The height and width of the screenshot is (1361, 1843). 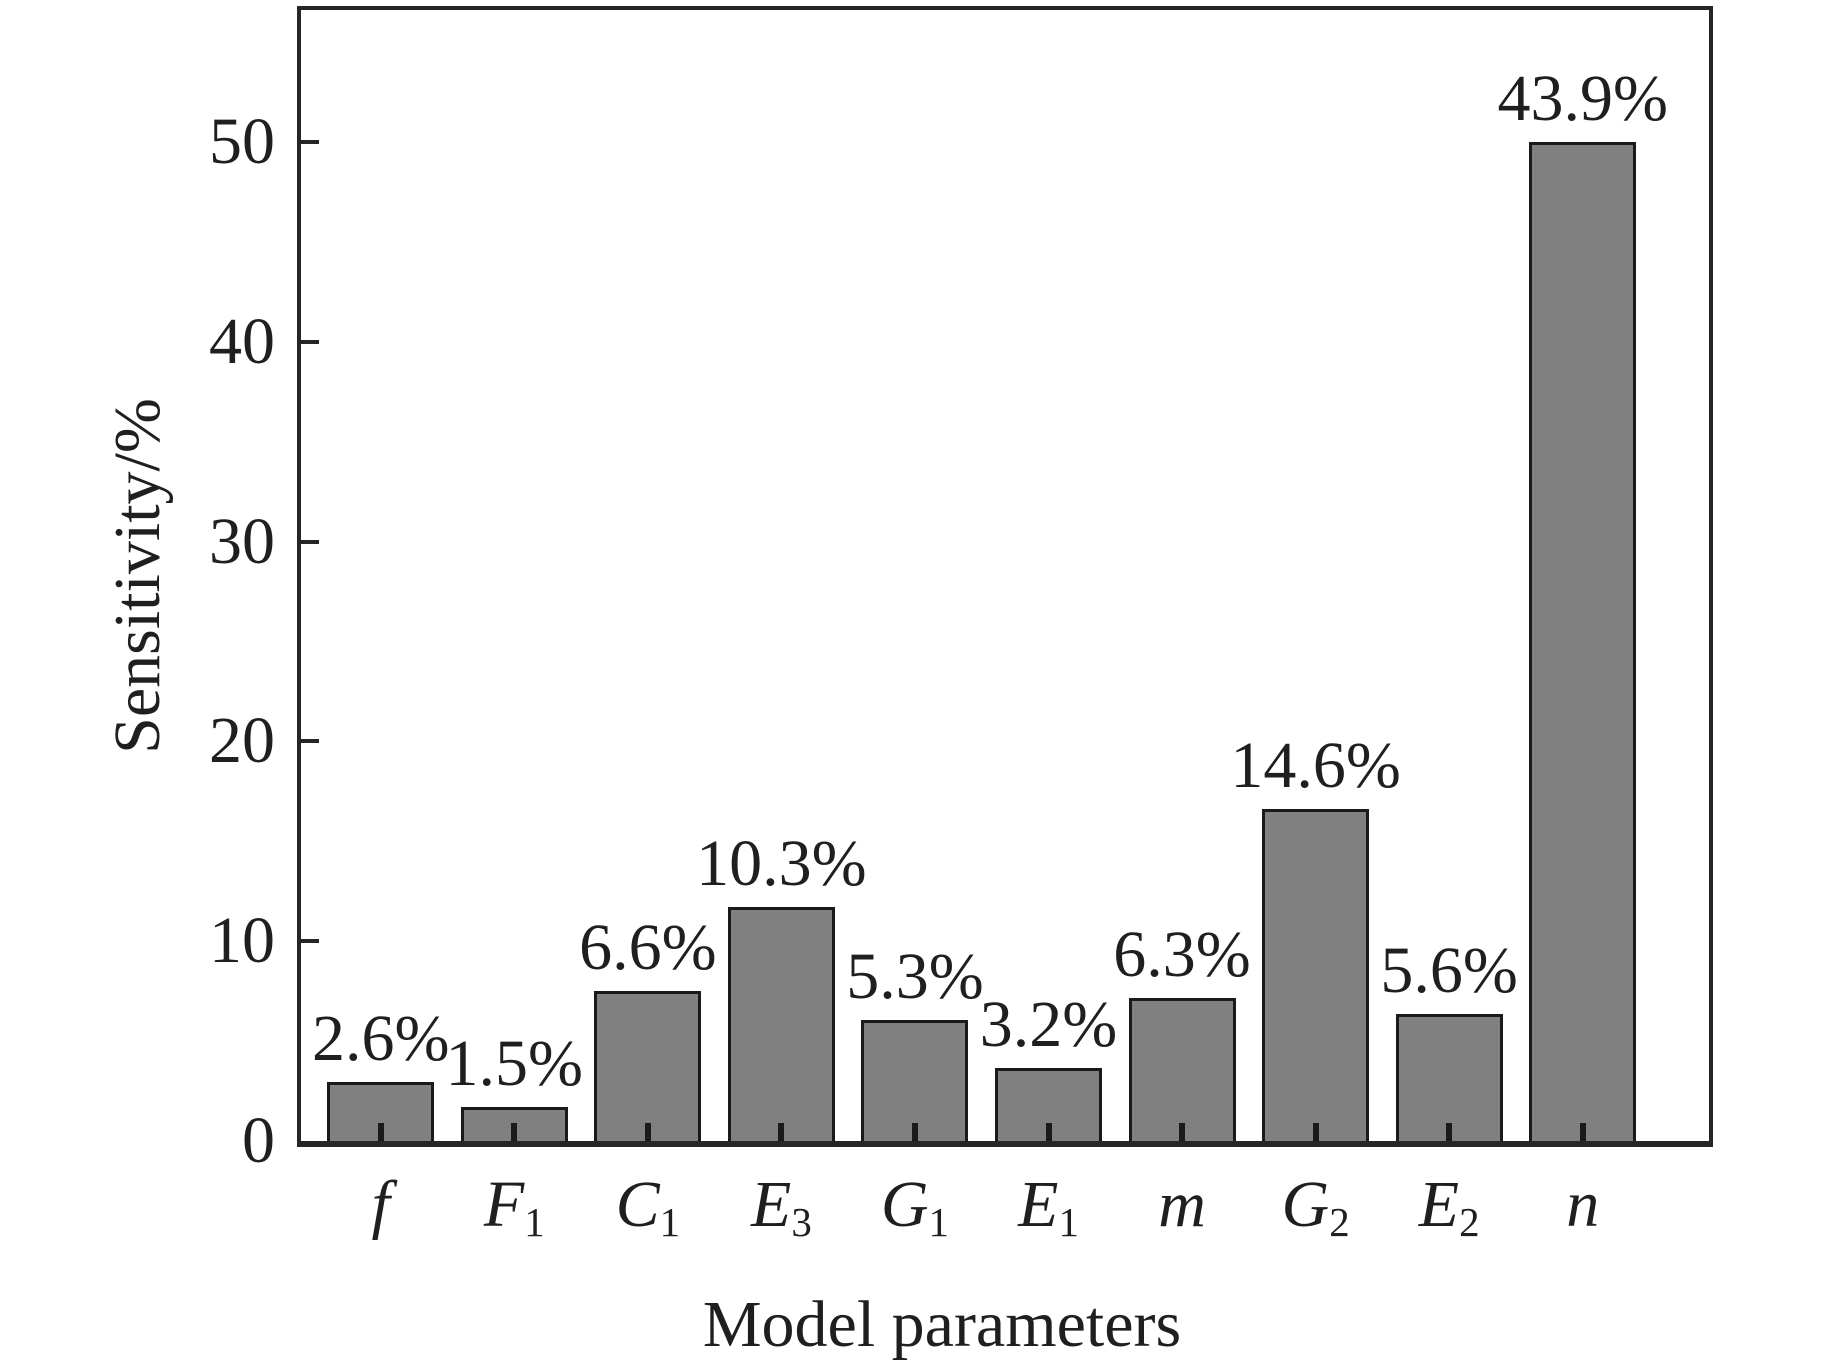 What do you see at coordinates (242, 141) in the screenshot?
I see `y-tick-label: 50` at bounding box center [242, 141].